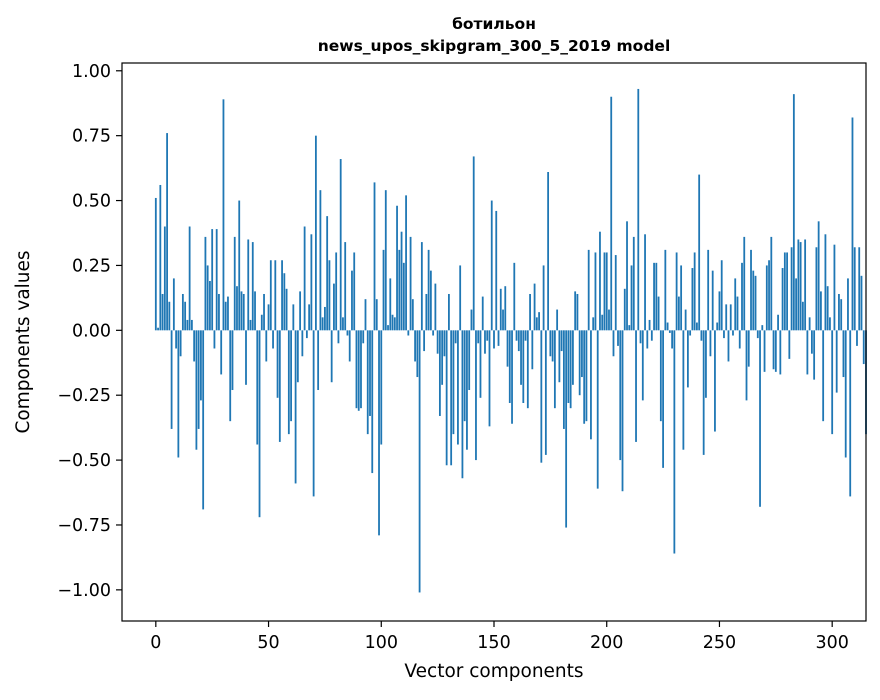 This screenshot has width=880, height=700. Describe the element at coordinates (606, 643) in the screenshot. I see `x-tick-label: 200` at that location.